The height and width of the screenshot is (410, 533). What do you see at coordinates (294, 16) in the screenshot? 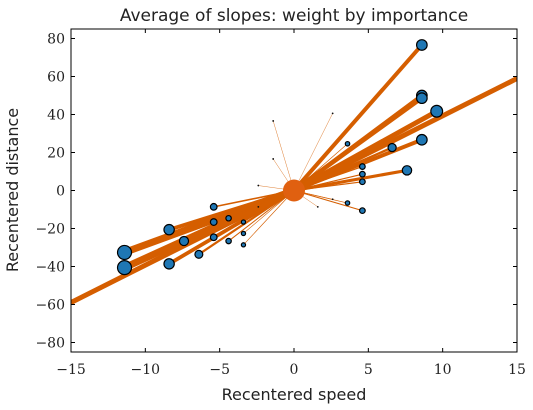
I see `chart-title: Average of slopes: weight by importance` at bounding box center [294, 16].